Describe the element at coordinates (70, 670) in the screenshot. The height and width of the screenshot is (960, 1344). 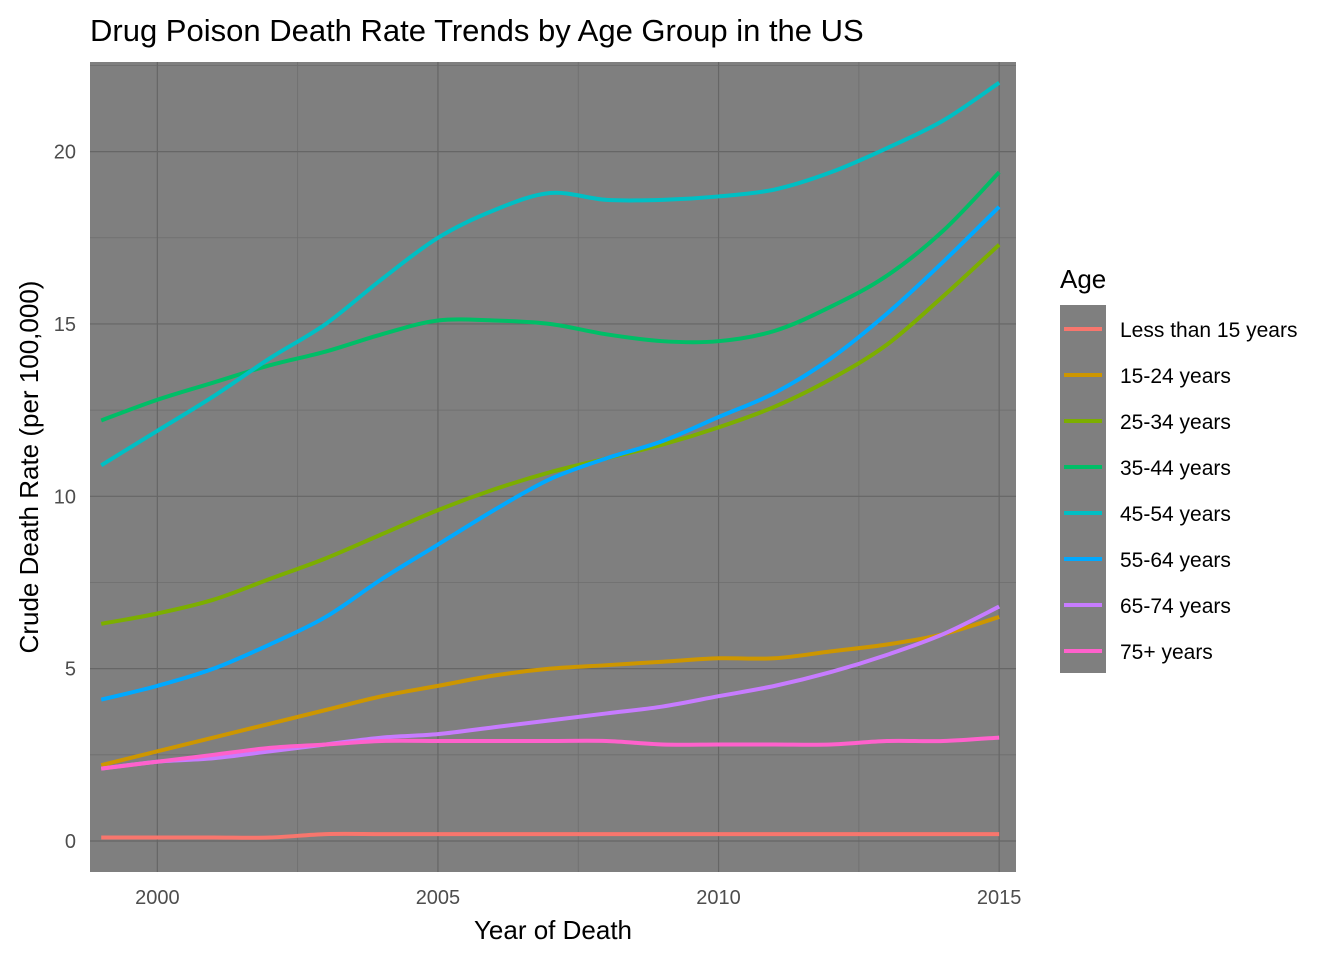
I see `y-tick-label: 5` at that location.